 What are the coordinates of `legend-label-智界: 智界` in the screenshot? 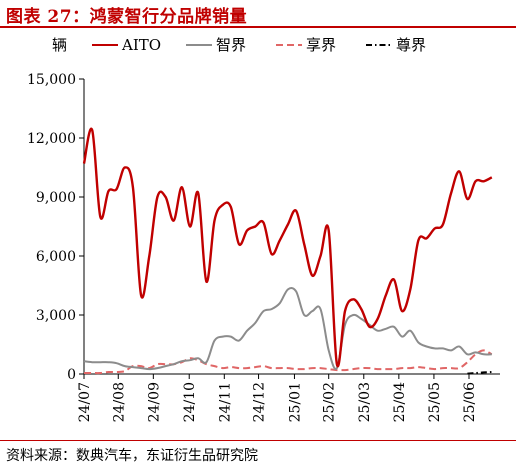 It's located at (231, 45).